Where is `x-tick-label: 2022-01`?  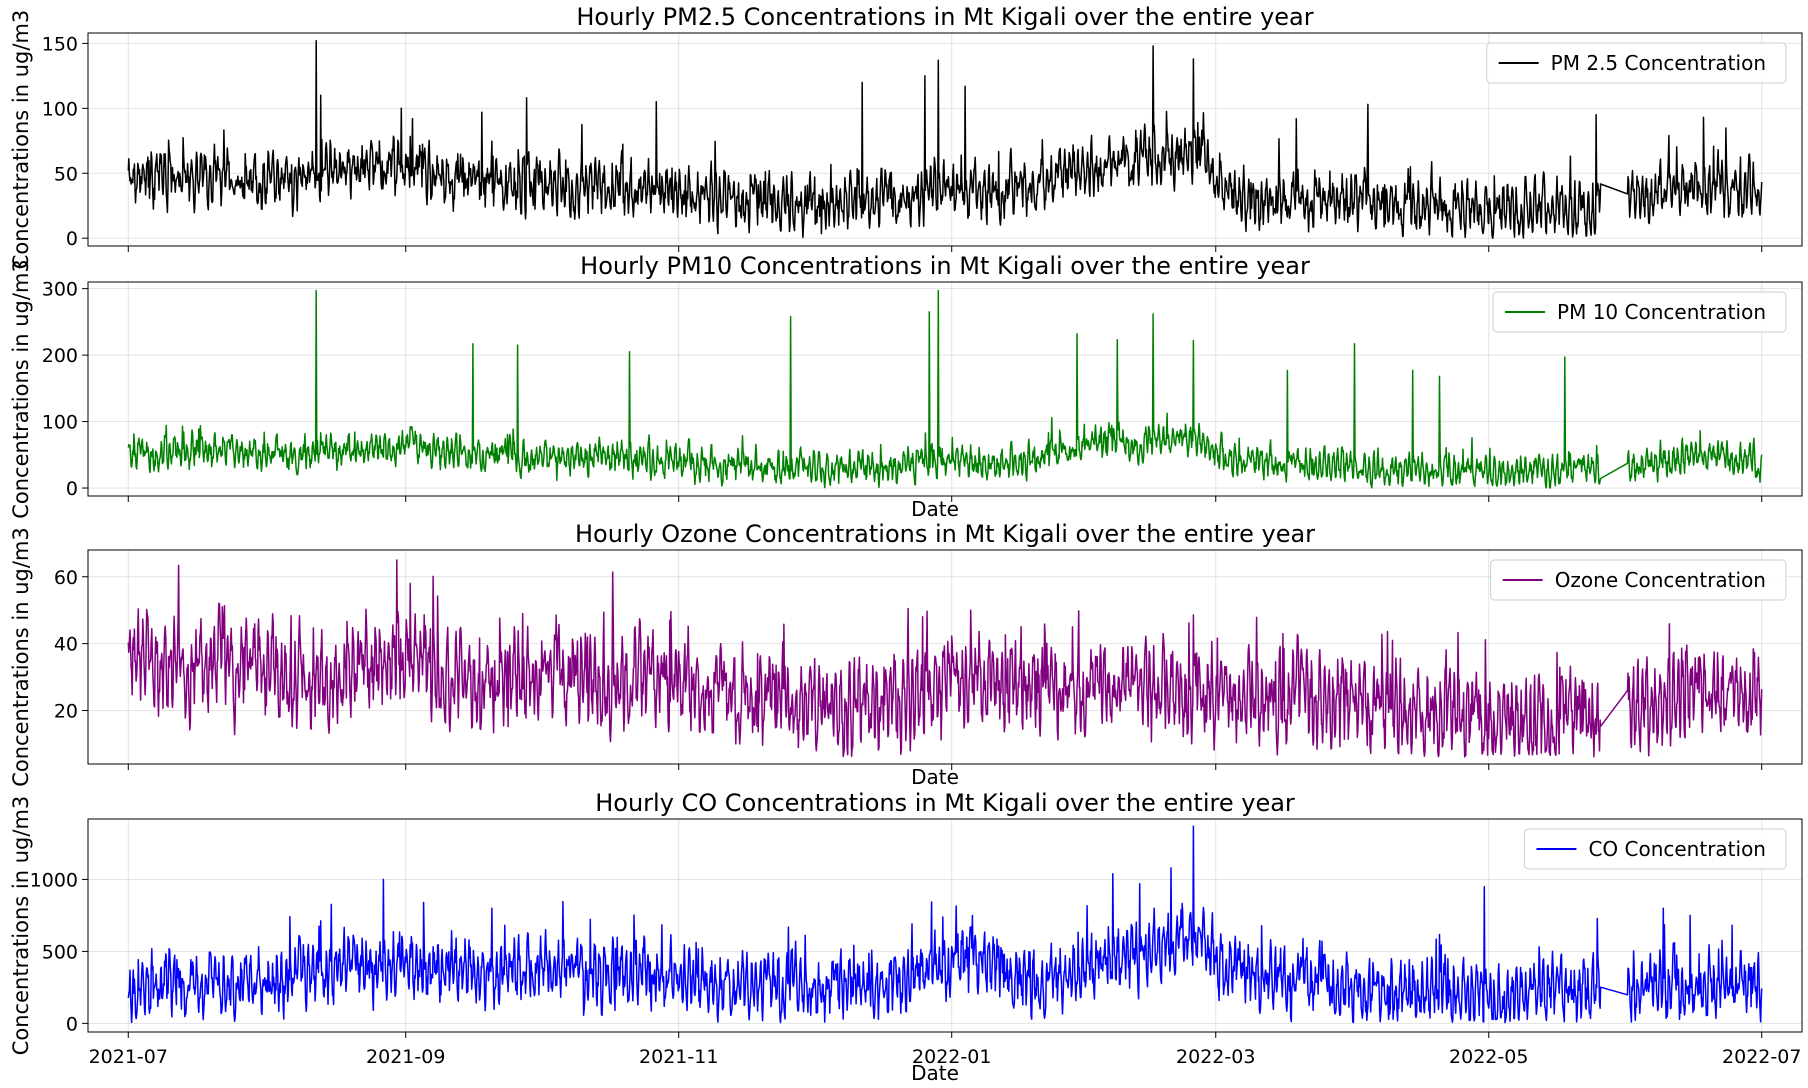 x-tick-label: 2022-01 is located at coordinates (951, 1057).